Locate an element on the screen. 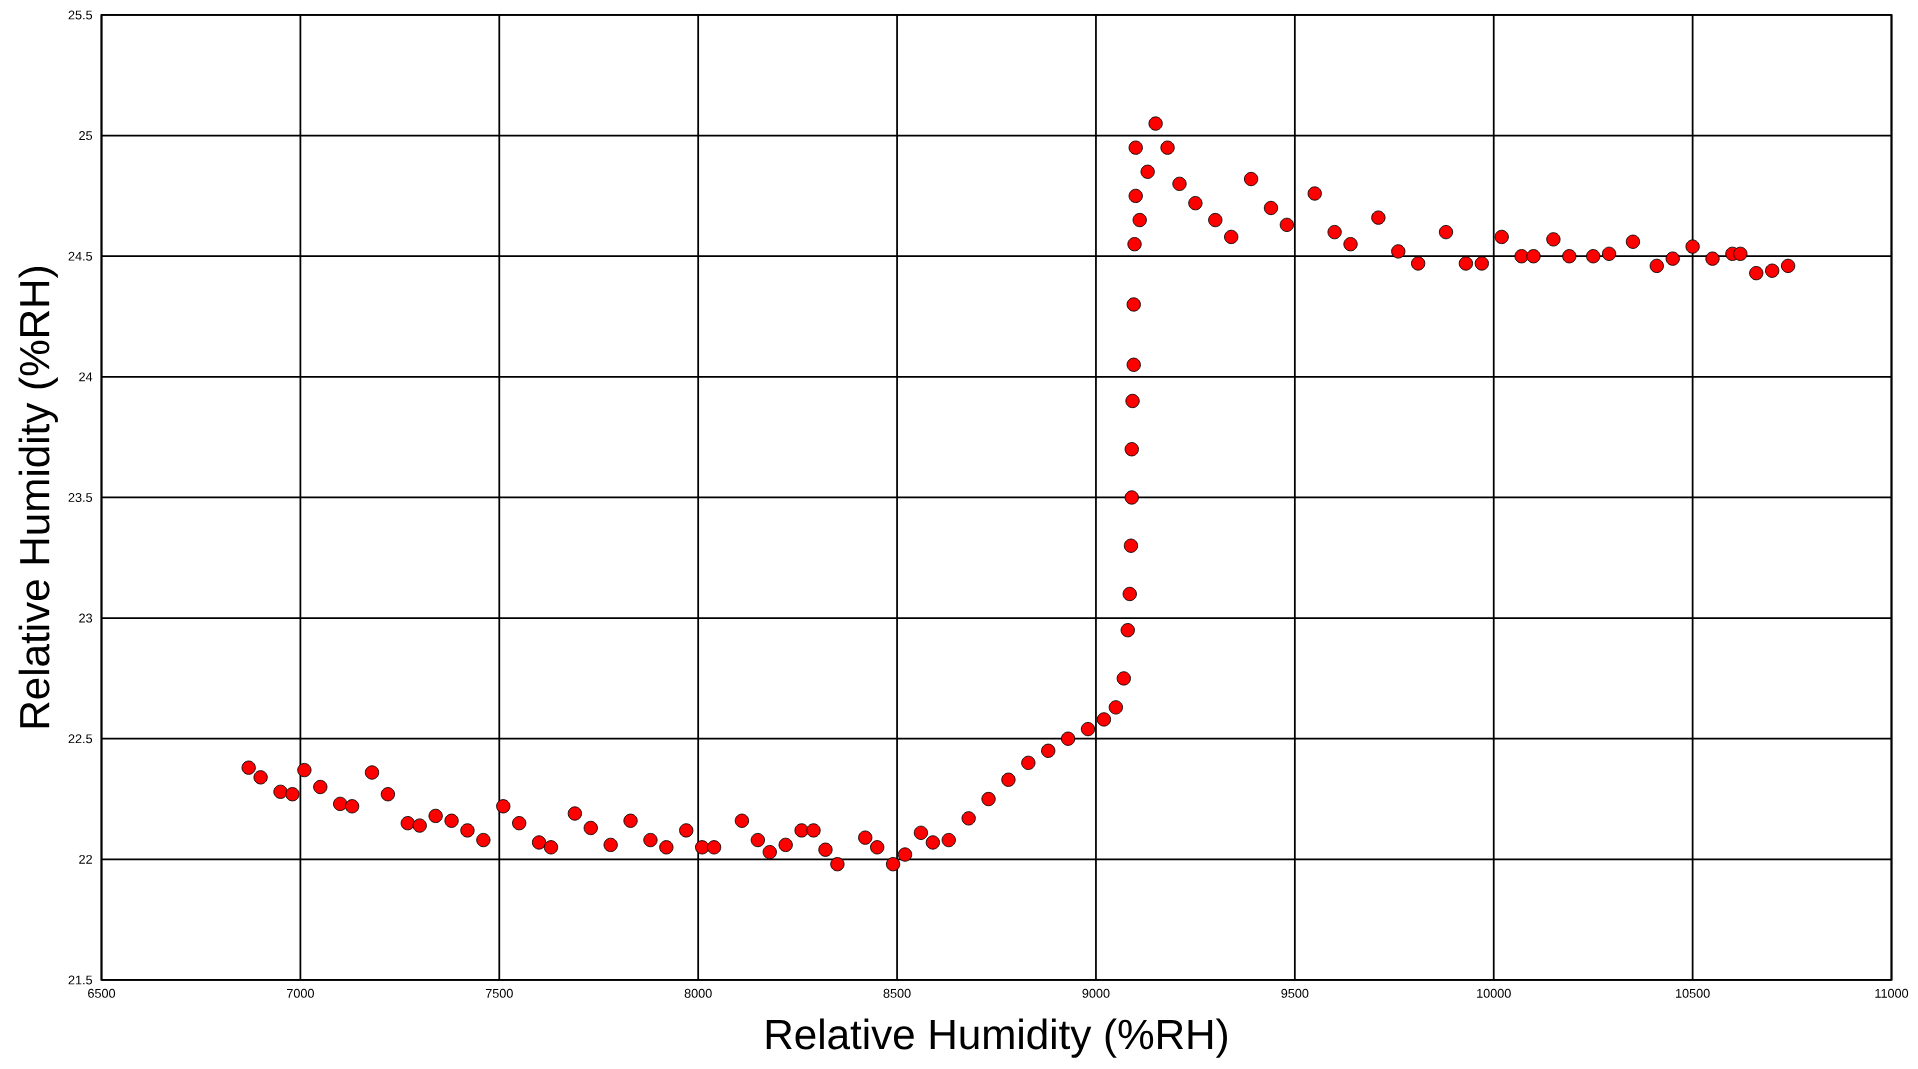 This screenshot has width=1918, height=1069. y-tick-label: 21.5 is located at coordinates (80, 980).